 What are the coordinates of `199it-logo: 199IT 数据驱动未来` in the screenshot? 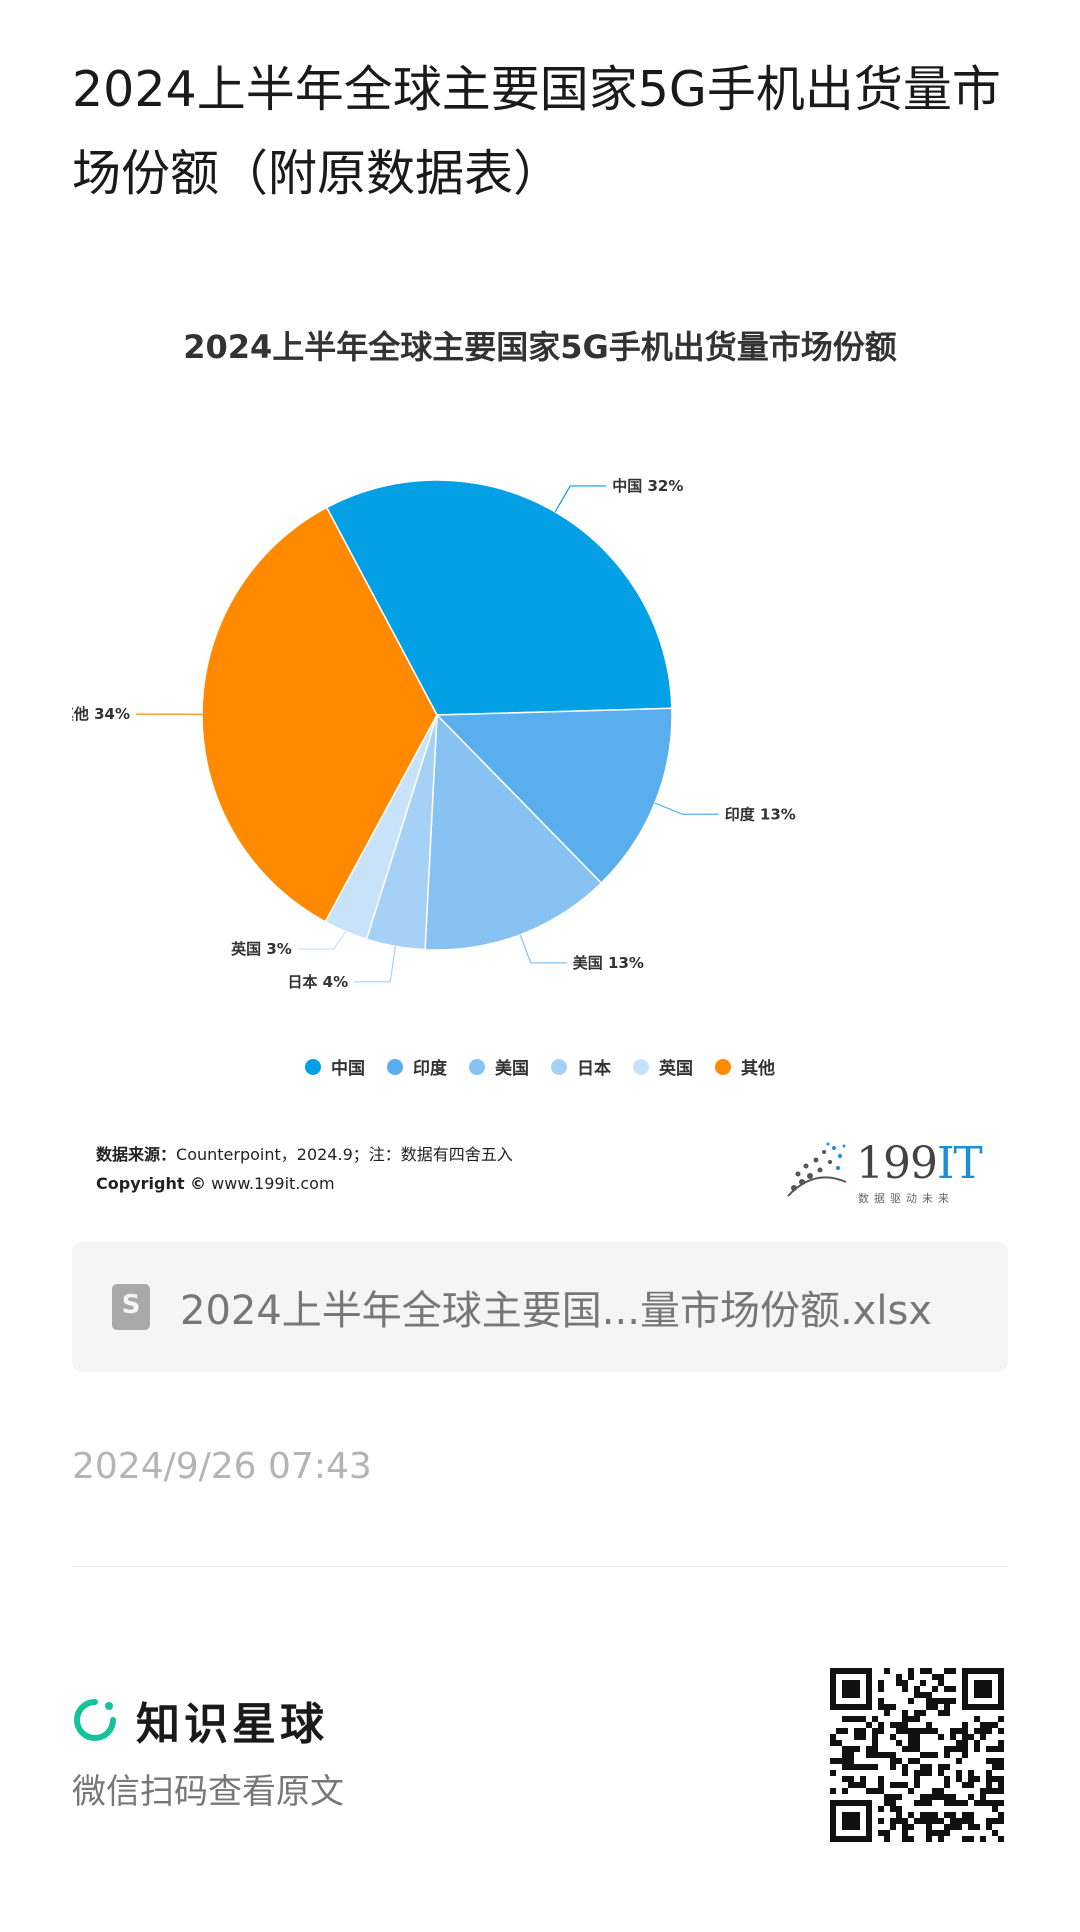 It's located at (884, 1173).